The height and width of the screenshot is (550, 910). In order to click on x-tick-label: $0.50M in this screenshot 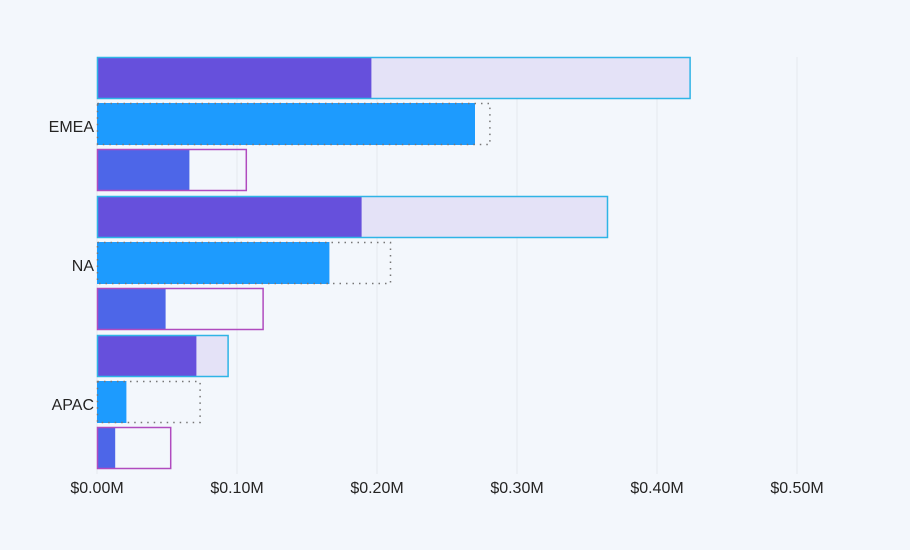, I will do `click(796, 488)`.